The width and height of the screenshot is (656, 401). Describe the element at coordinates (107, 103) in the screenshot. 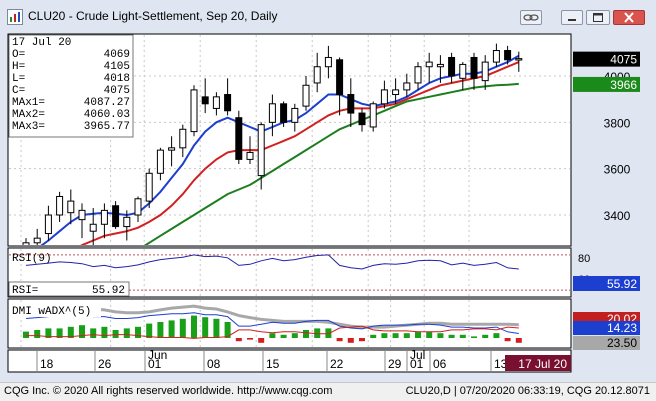

I see `info-value: 4087.27` at that location.